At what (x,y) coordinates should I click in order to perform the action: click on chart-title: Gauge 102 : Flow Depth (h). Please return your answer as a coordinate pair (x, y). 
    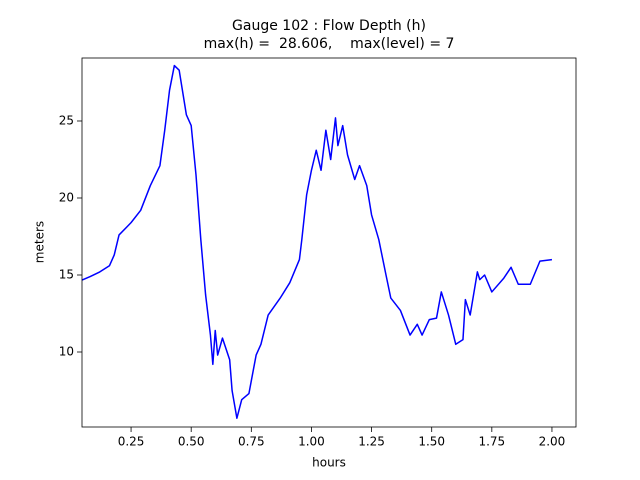
    Looking at the image, I should click on (329, 26).